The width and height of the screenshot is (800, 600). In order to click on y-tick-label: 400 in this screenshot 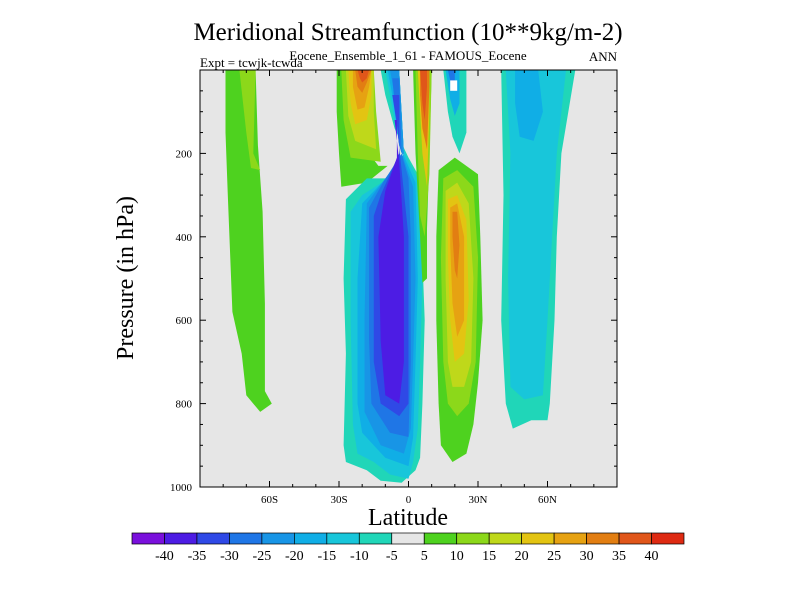, I will do `click(184, 238)`.